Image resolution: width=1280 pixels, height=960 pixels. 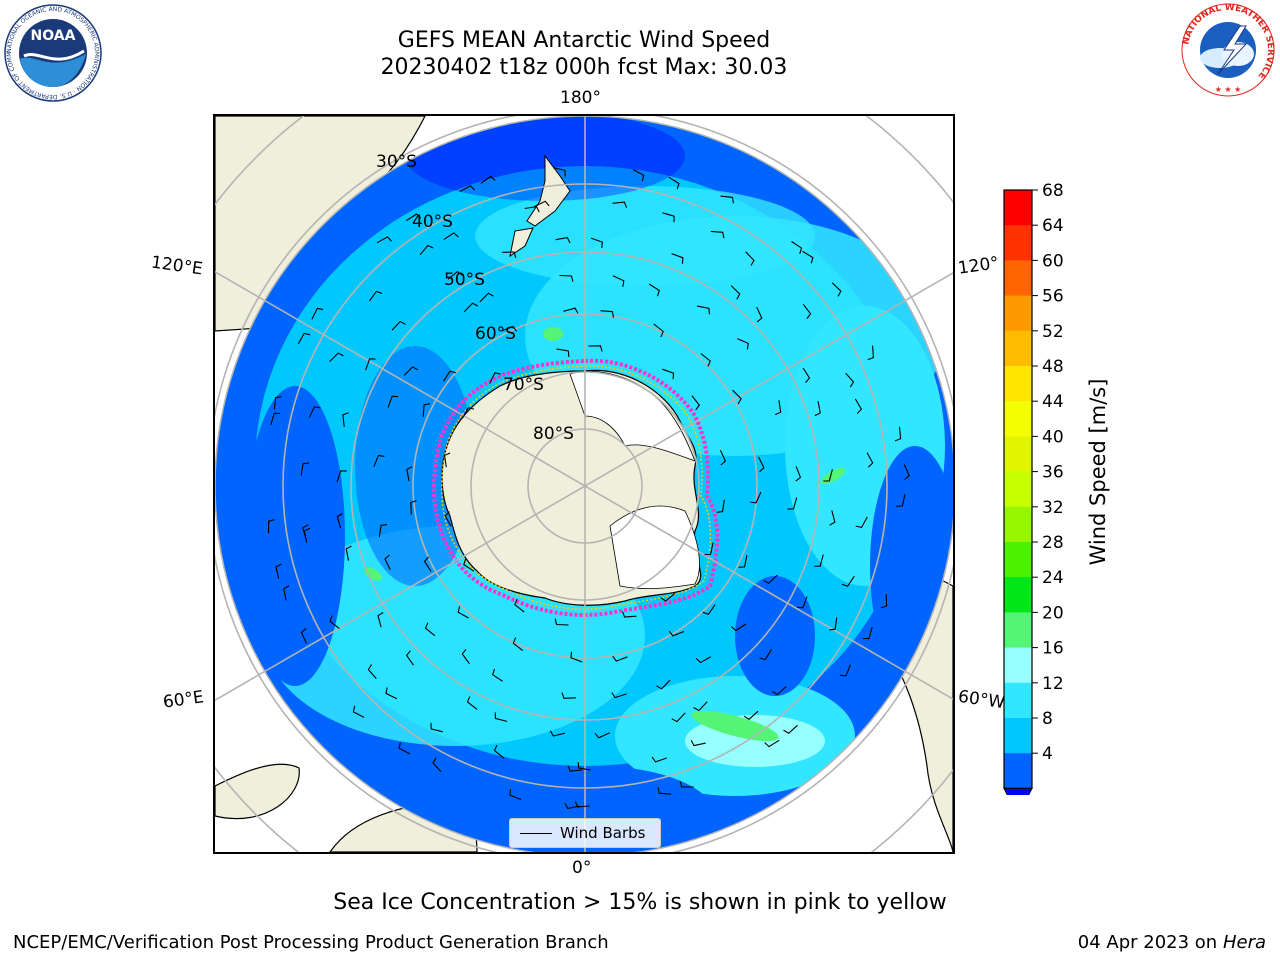 I want to click on lat-label-40s: 40°S, so click(x=432, y=222).